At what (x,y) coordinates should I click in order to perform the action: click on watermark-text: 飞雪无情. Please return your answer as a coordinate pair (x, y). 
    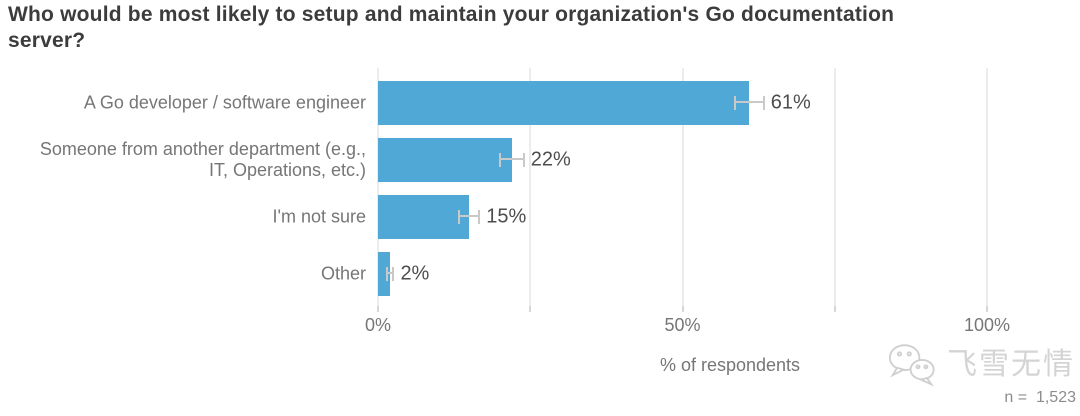
    Looking at the image, I should click on (1011, 364).